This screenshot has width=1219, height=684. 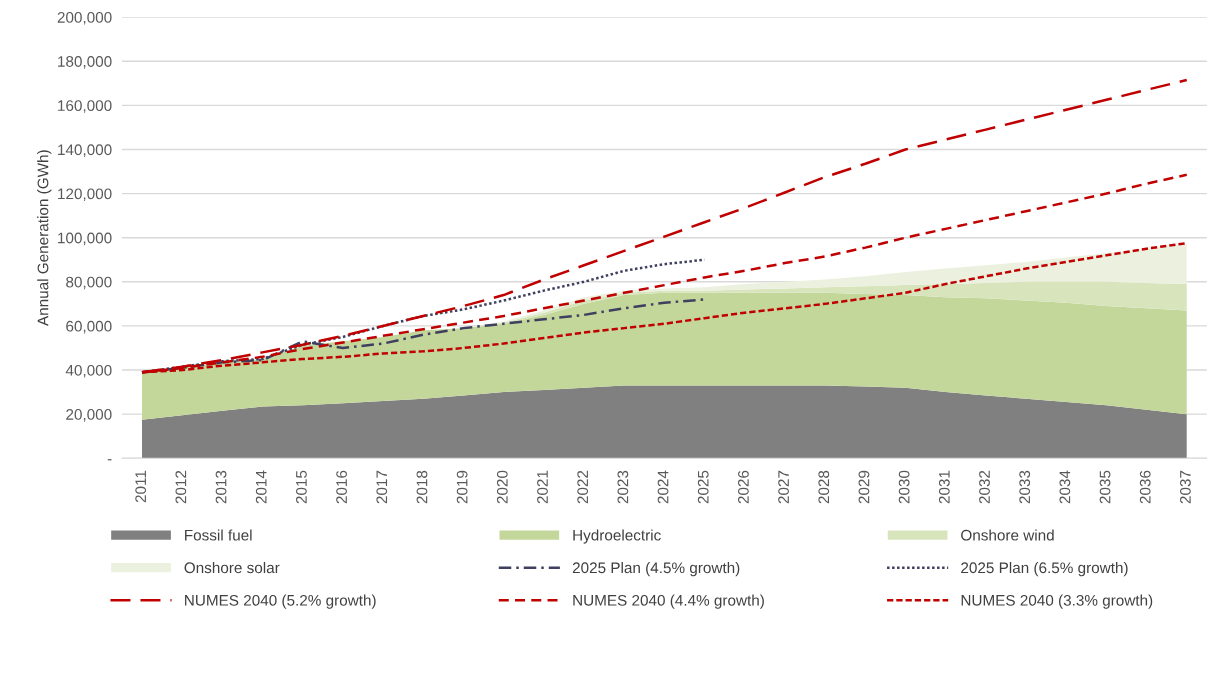 What do you see at coordinates (1057, 601) in the screenshot?
I see `legend-label: NUMES 2040 (3.3% growth)` at bounding box center [1057, 601].